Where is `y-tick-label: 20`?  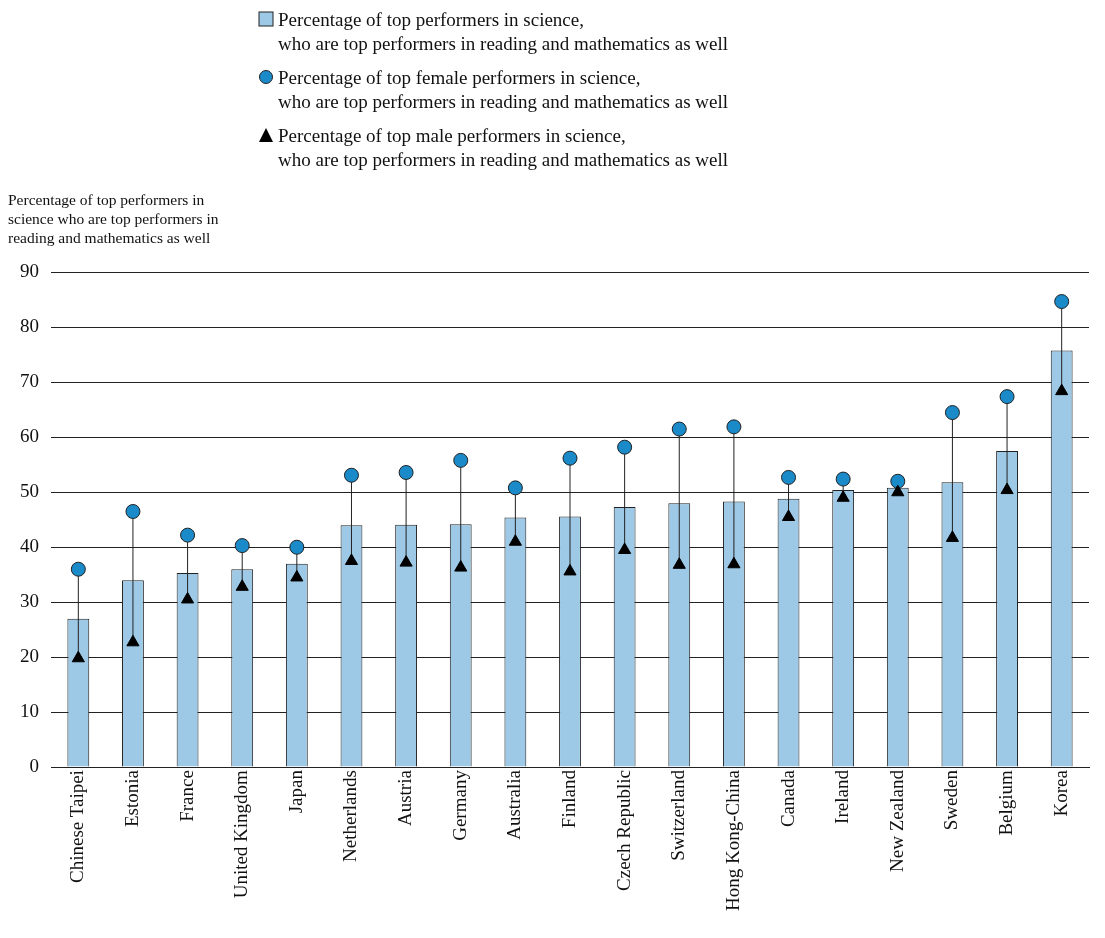 y-tick-label: 20 is located at coordinates (29, 656).